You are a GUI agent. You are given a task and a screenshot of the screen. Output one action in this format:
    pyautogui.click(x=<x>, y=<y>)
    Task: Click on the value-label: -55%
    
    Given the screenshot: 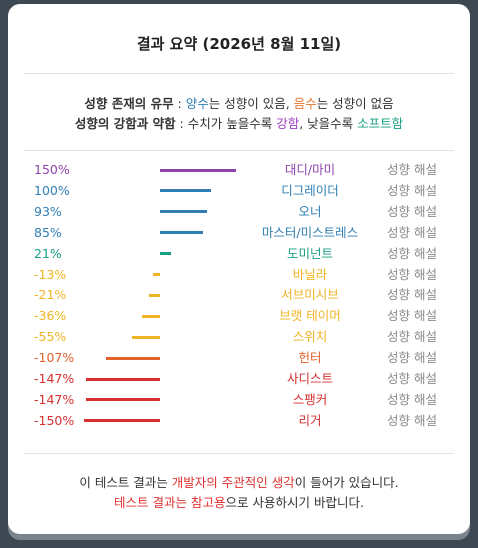 What is the action you would take?
    pyautogui.click(x=50, y=337)
    